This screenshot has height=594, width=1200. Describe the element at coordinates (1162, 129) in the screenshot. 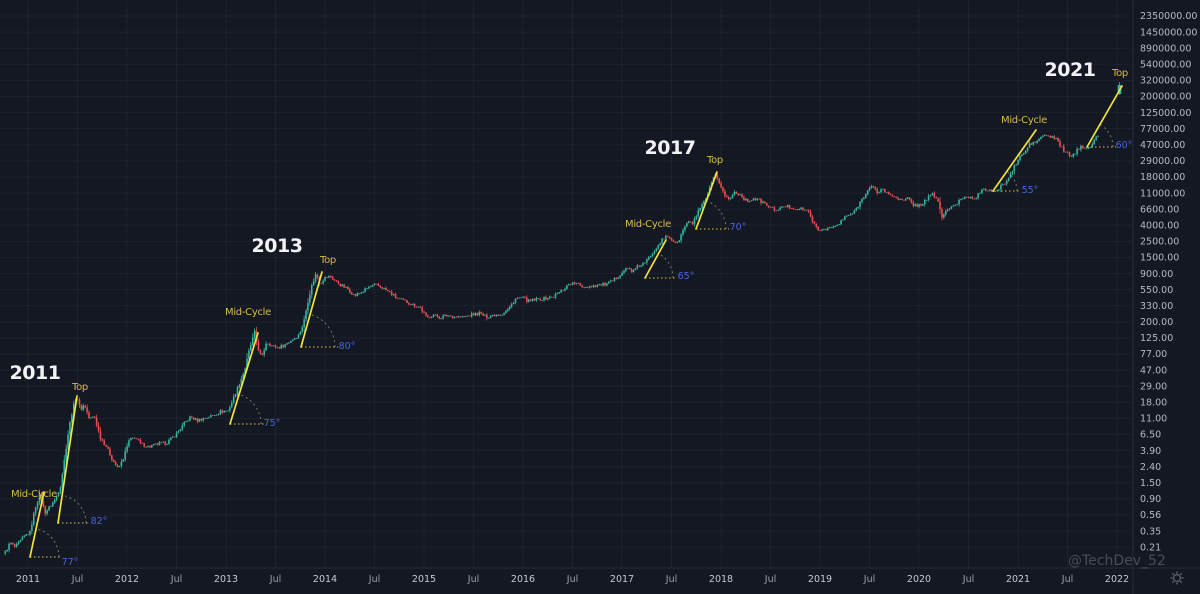

I see `price-axis-label: 77000.00` at that location.